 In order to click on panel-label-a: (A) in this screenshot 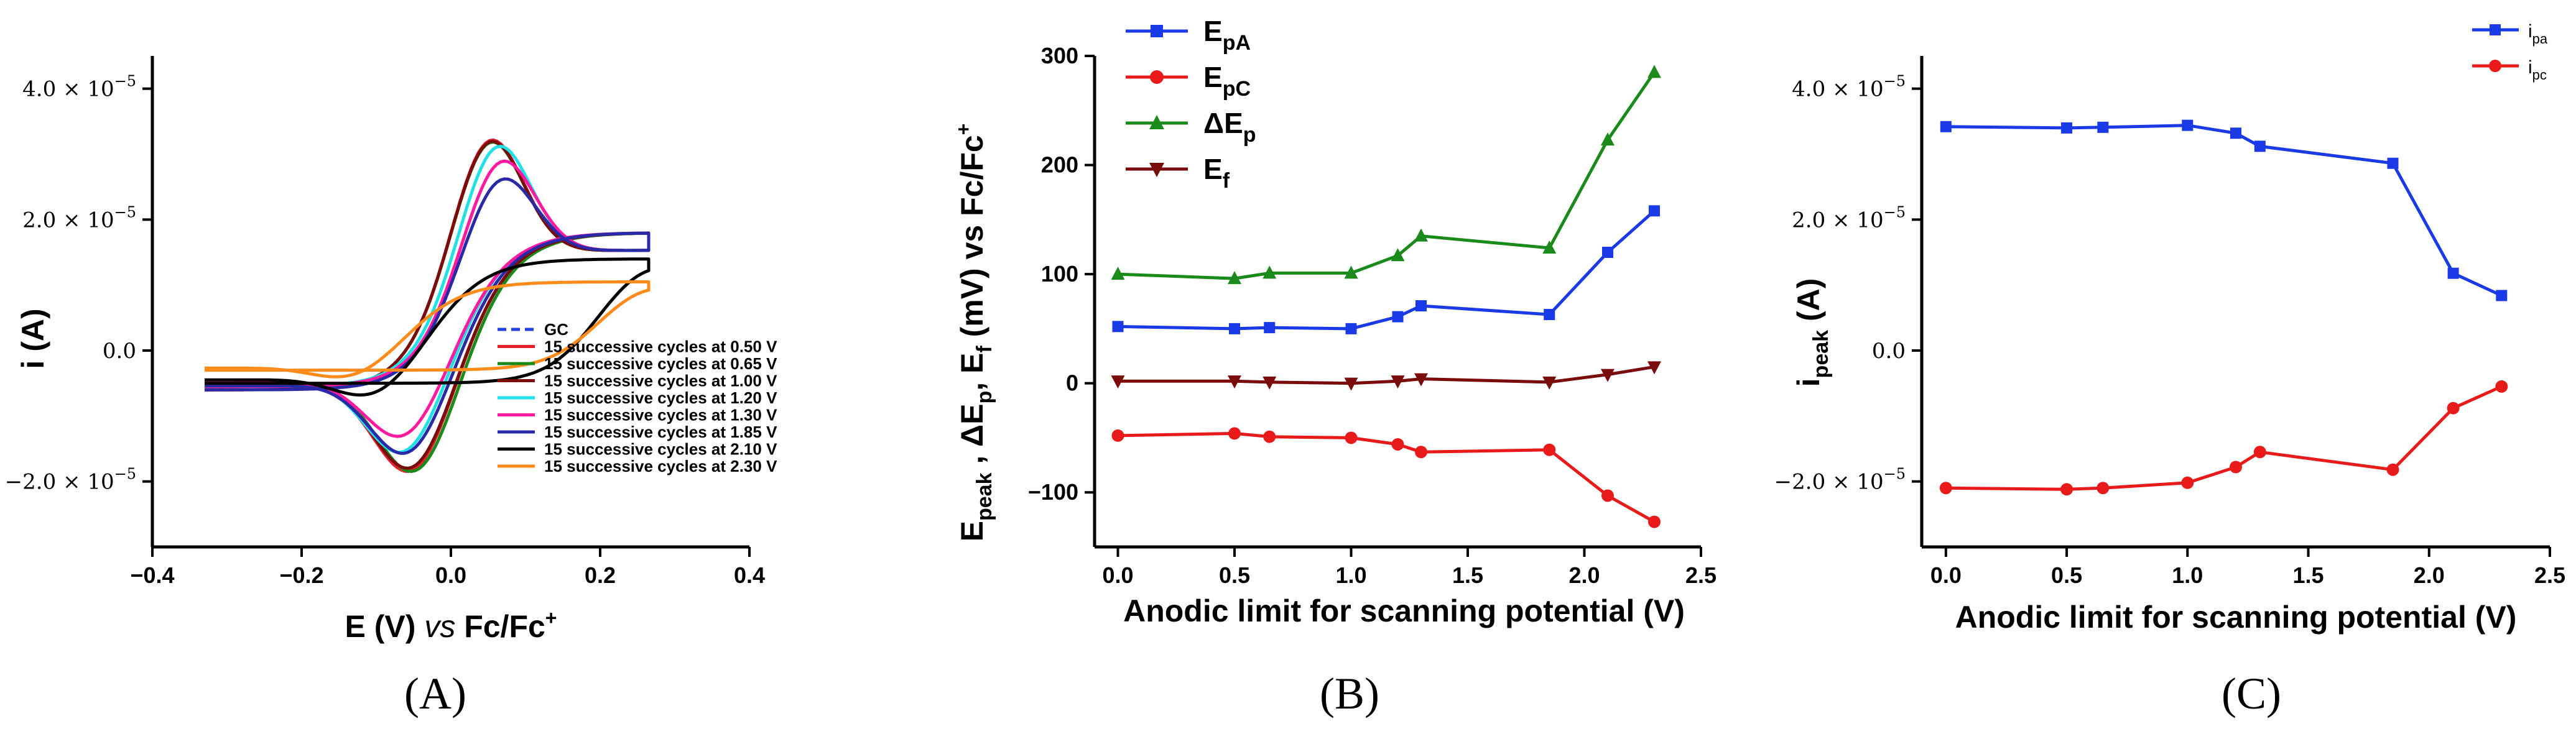, I will do `click(435, 693)`.